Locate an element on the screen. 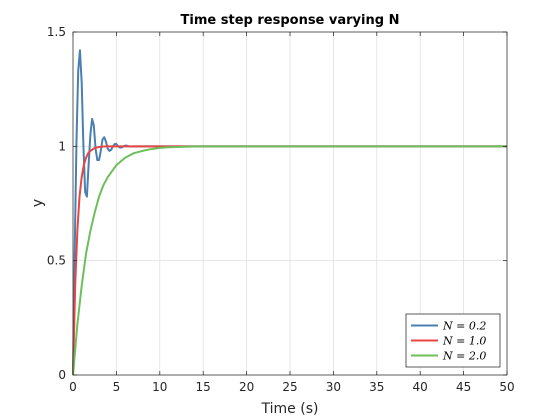 This screenshot has height=420, width=560. x-tick-label: 0 is located at coordinates (73, 387).